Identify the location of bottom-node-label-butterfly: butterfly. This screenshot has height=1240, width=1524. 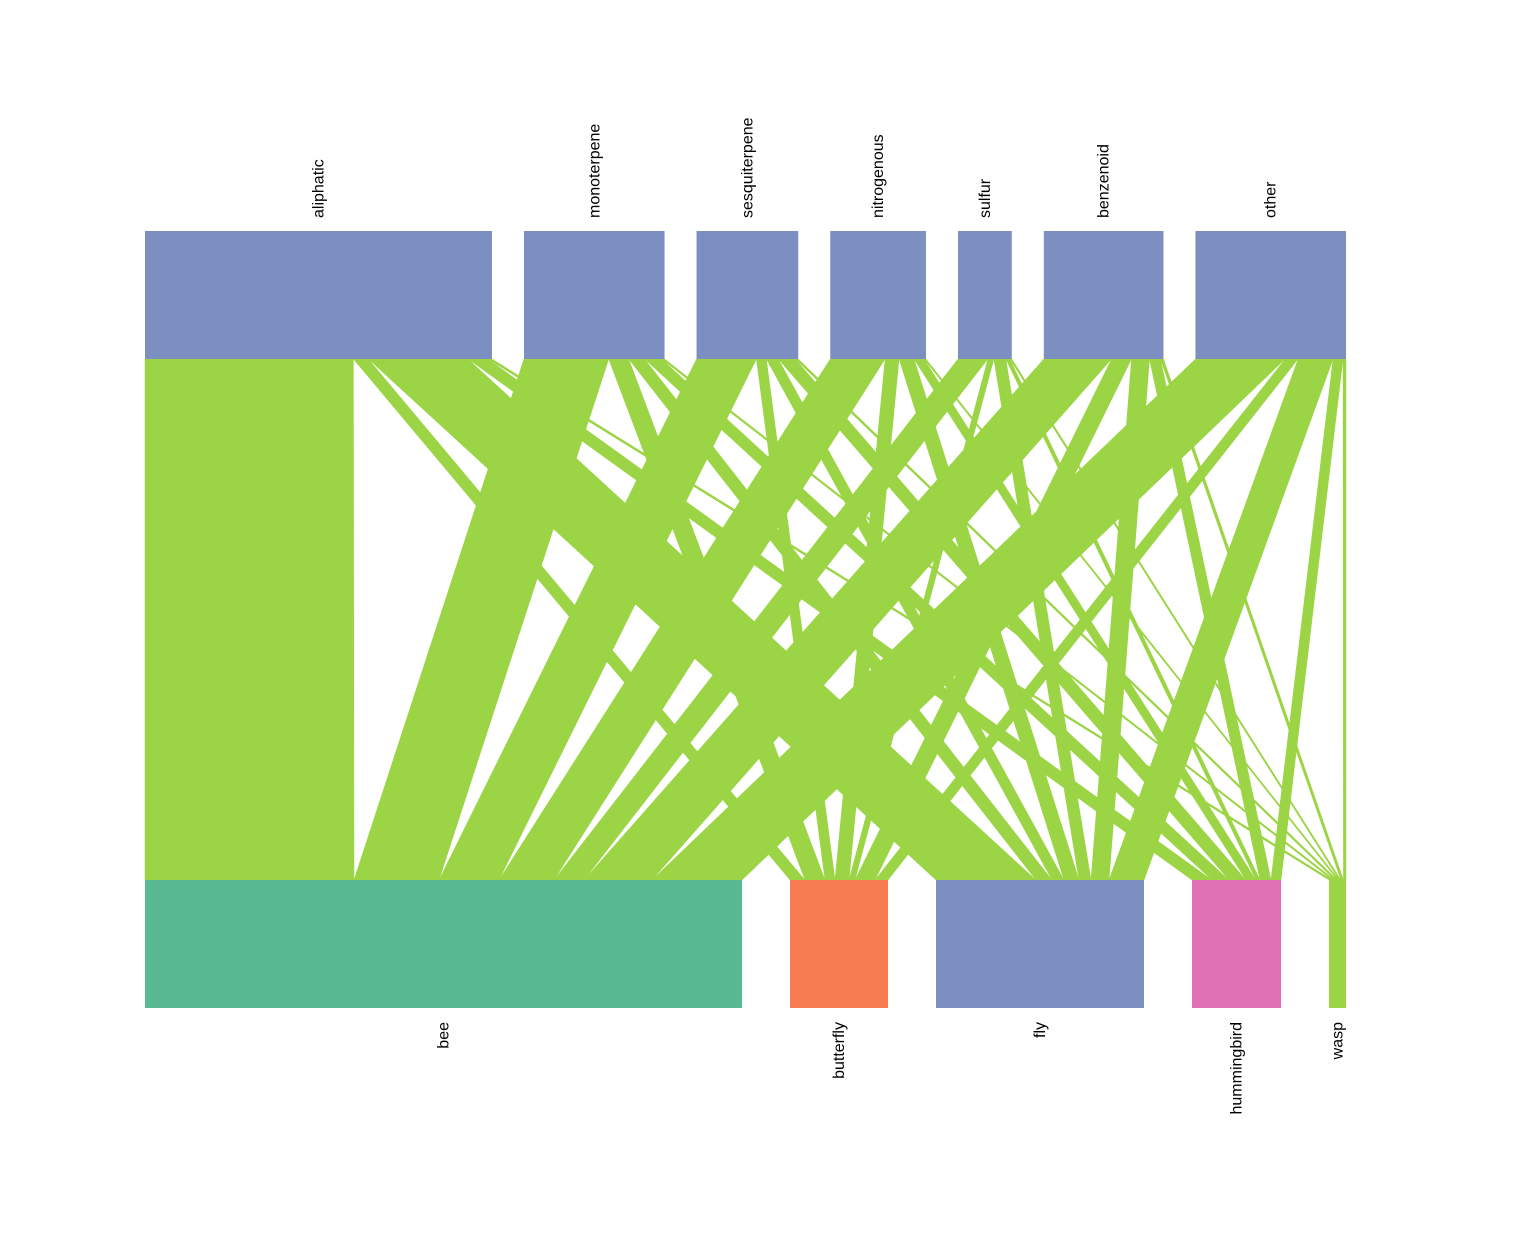
(839, 1050).